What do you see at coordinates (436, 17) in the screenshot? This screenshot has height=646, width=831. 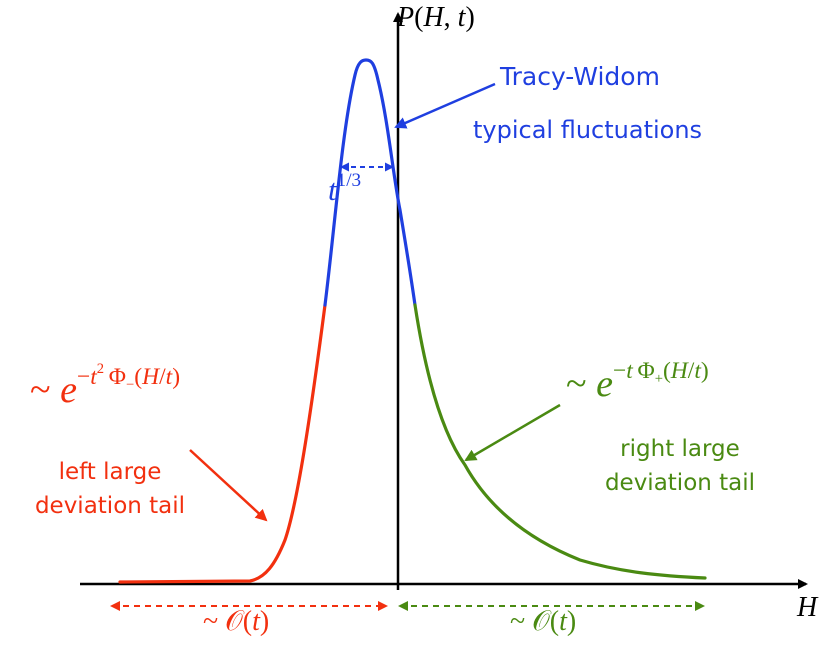 I see `y-axis-label: P(H, t)` at bounding box center [436, 17].